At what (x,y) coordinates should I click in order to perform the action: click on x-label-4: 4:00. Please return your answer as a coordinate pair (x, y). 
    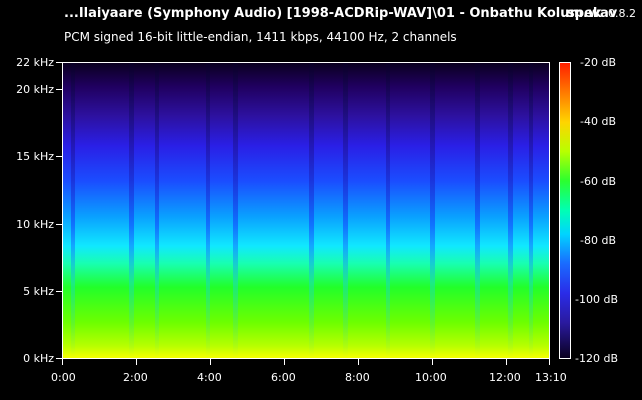
    Looking at the image, I should click on (209, 377).